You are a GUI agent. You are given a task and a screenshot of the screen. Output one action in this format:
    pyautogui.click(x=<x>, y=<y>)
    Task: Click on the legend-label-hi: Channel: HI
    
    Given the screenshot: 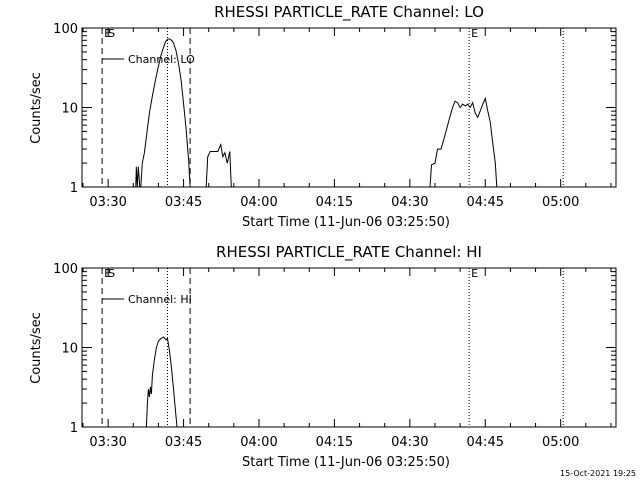 What is the action you would take?
    pyautogui.click(x=160, y=299)
    